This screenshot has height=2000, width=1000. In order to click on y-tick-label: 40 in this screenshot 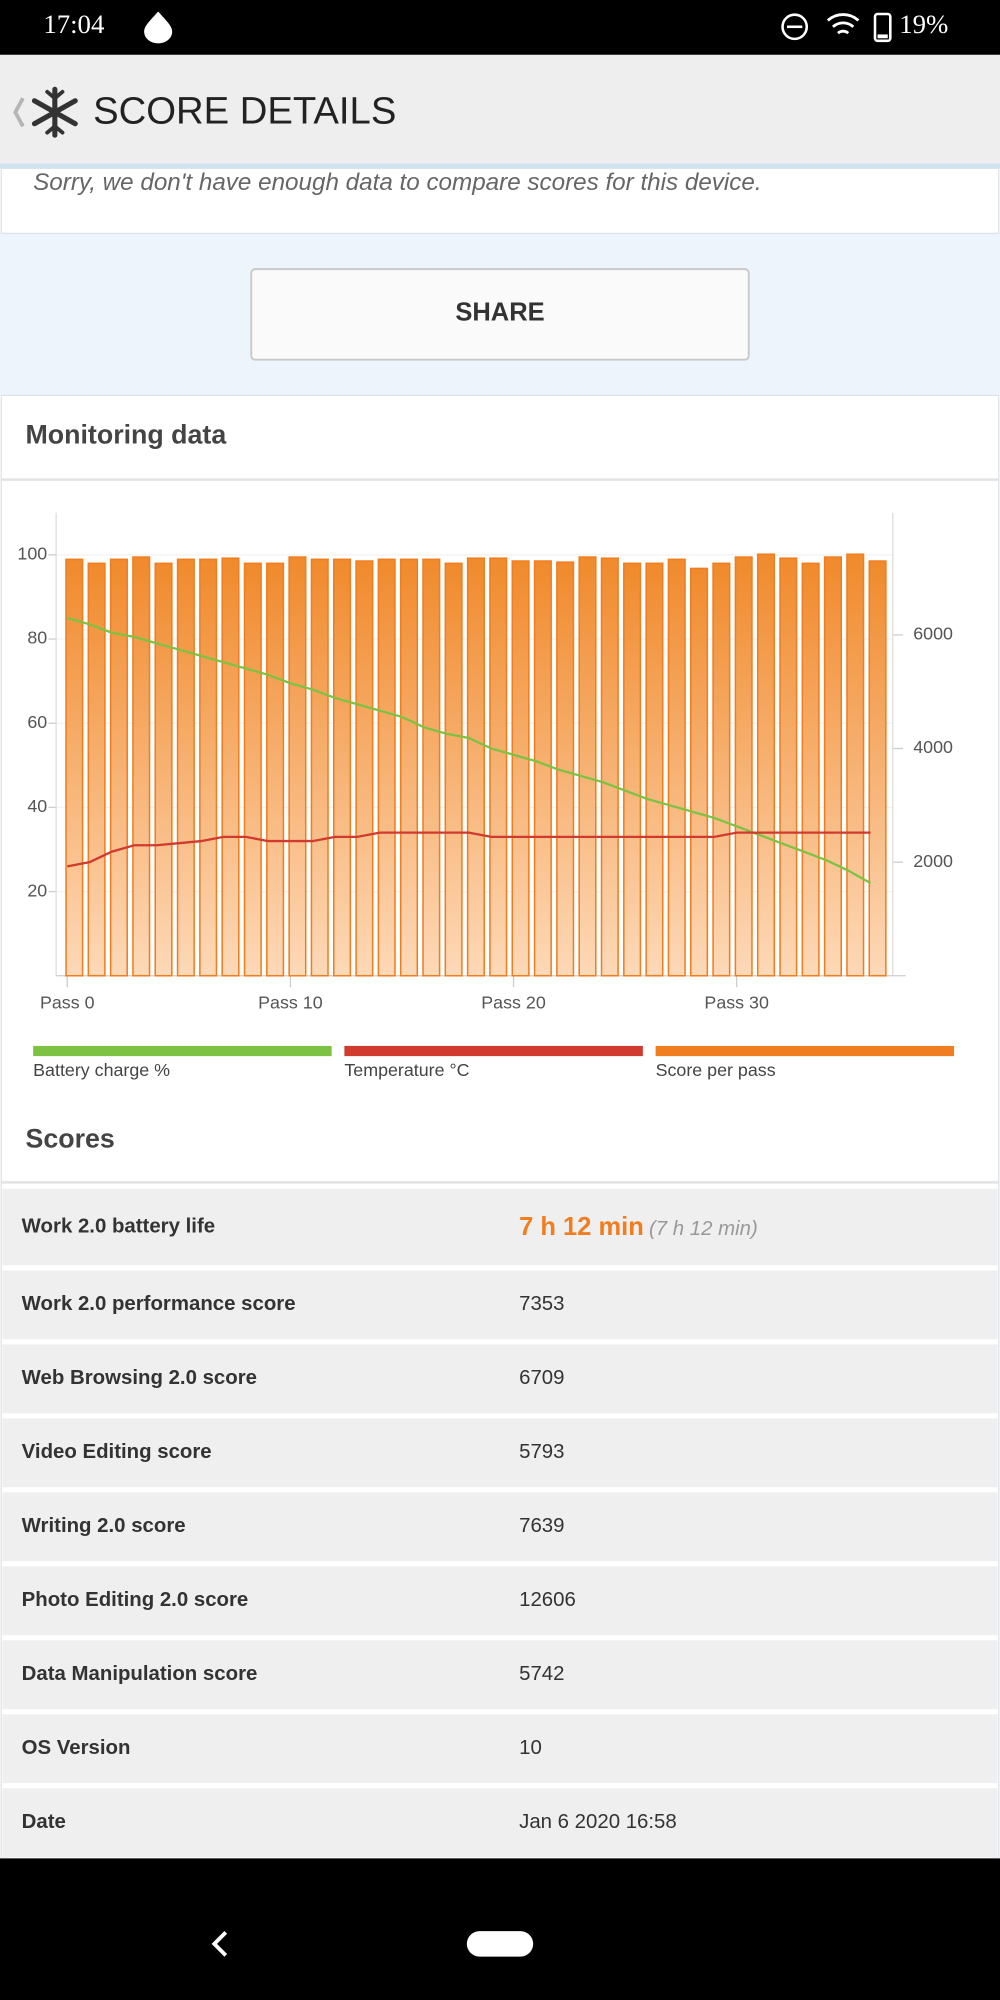, I will do `click(37, 806)`.